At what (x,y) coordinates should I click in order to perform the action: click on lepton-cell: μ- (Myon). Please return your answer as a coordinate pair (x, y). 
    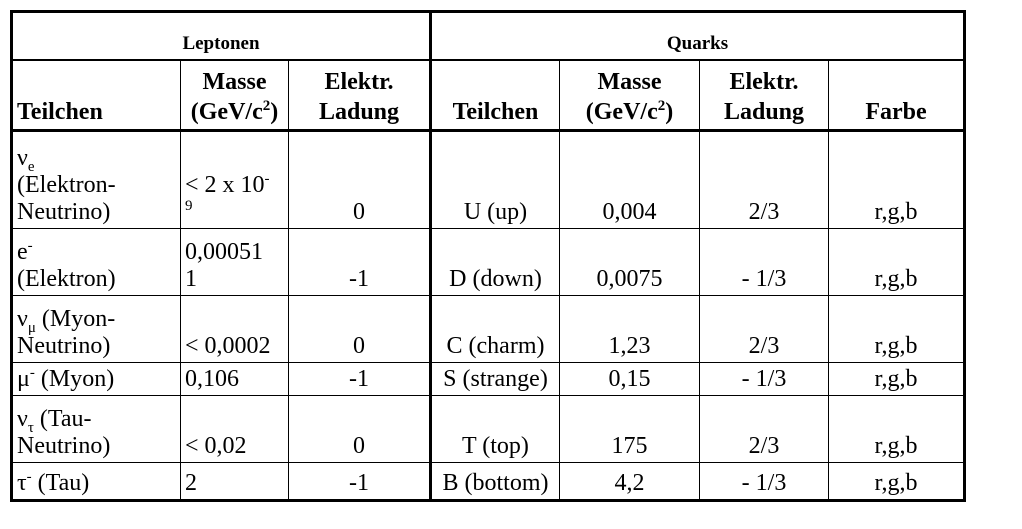
    Looking at the image, I should click on (96, 379).